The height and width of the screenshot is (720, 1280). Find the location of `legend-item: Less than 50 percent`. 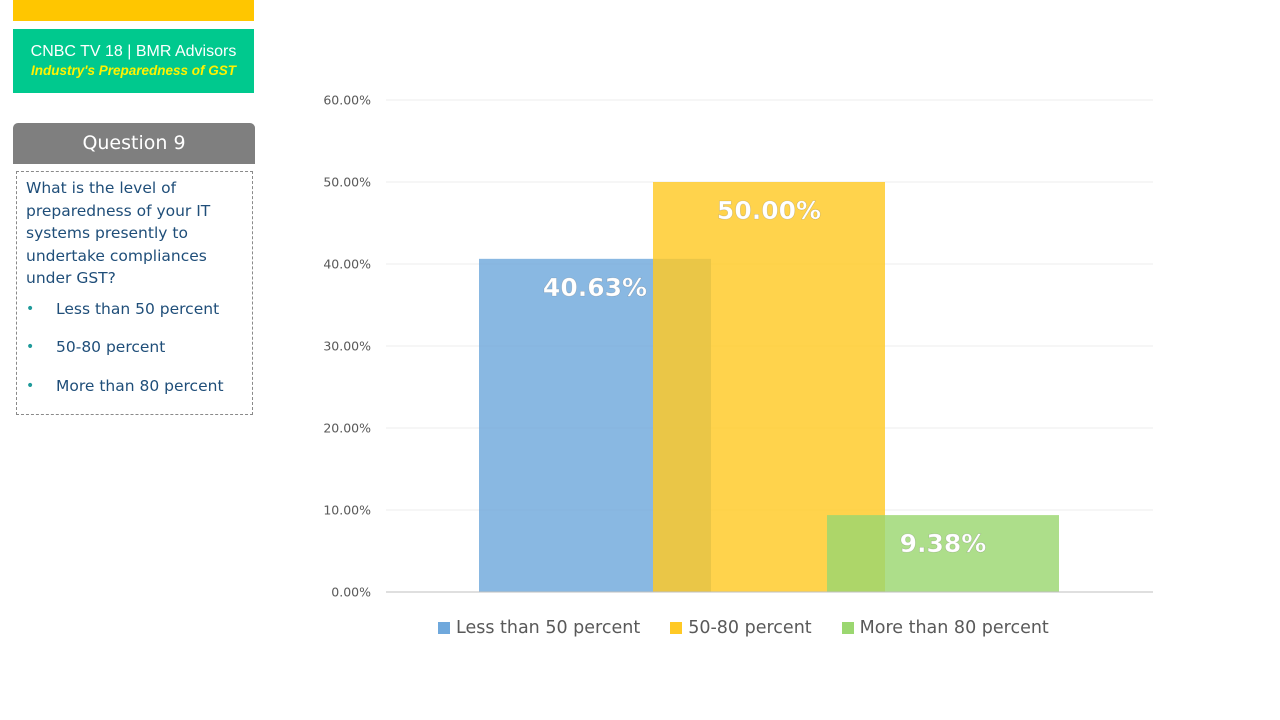

legend-item: Less than 50 percent is located at coordinates (539, 628).